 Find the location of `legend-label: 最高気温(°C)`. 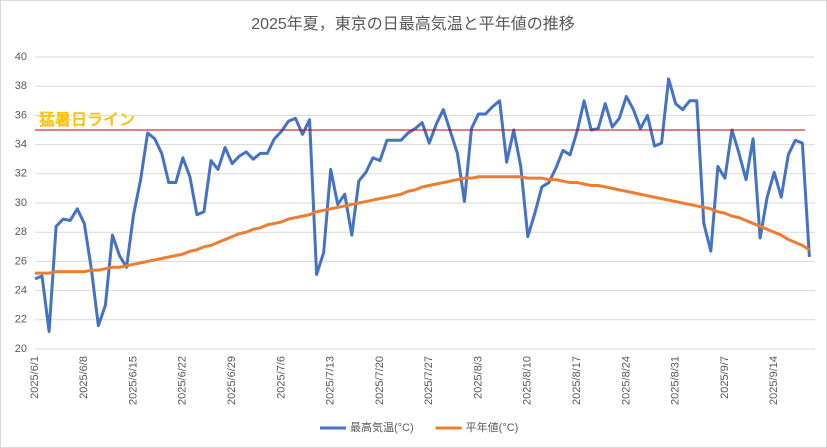

legend-label: 最高気温(°C) is located at coordinates (382, 427).